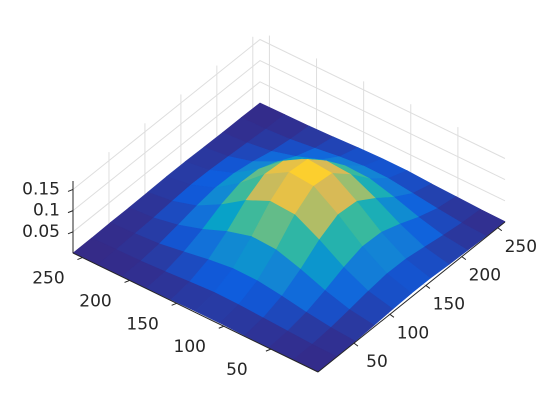 Image resolution: width=560 pixels, height=420 pixels. I want to click on x-tick-label: 100, so click(413, 333).